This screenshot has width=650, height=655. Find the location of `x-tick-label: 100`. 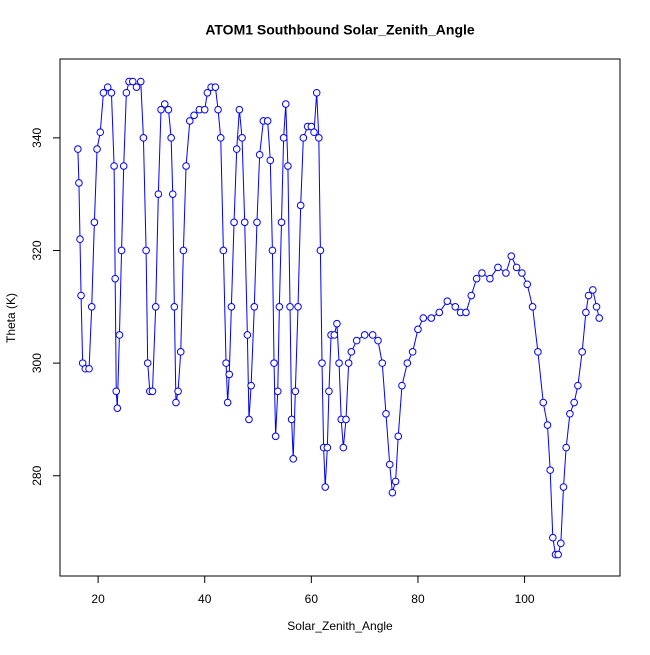

x-tick-label: 100 is located at coordinates (525, 599).